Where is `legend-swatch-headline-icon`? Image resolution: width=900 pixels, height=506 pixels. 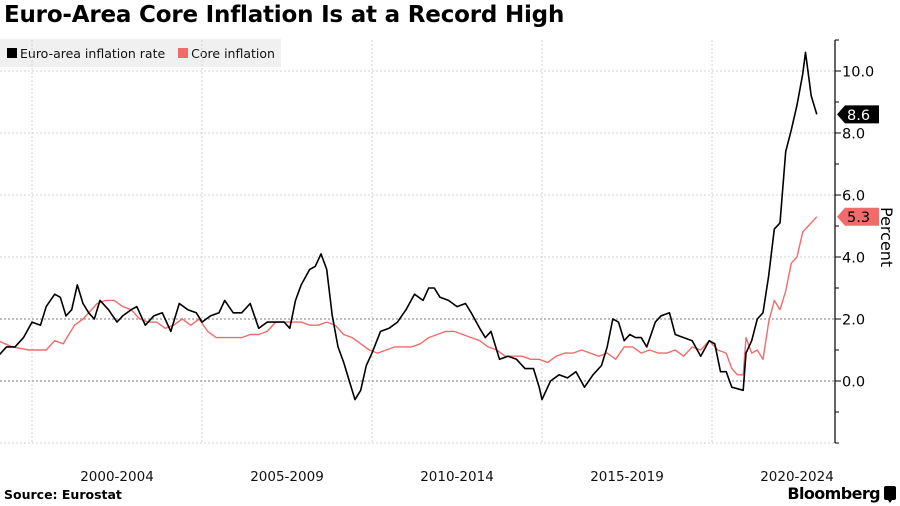 legend-swatch-headline-icon is located at coordinates (12, 53).